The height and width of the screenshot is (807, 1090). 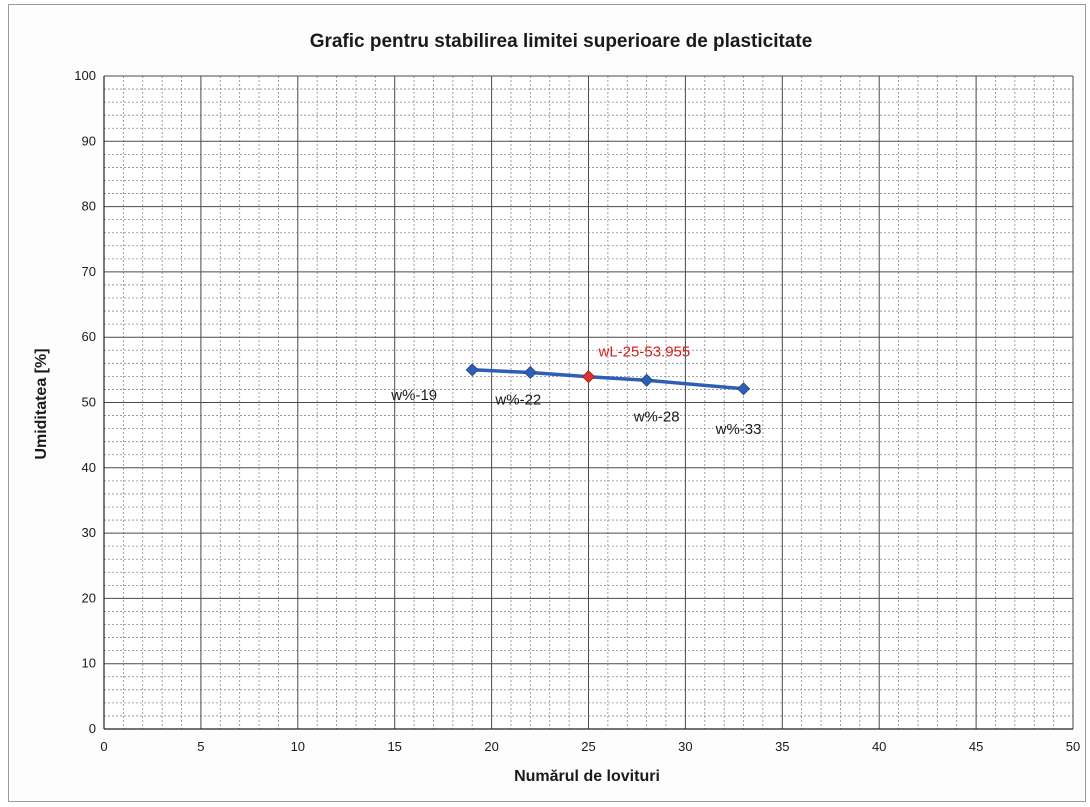 I want to click on y-axis-label: Umiditatea [%], so click(x=41, y=403).